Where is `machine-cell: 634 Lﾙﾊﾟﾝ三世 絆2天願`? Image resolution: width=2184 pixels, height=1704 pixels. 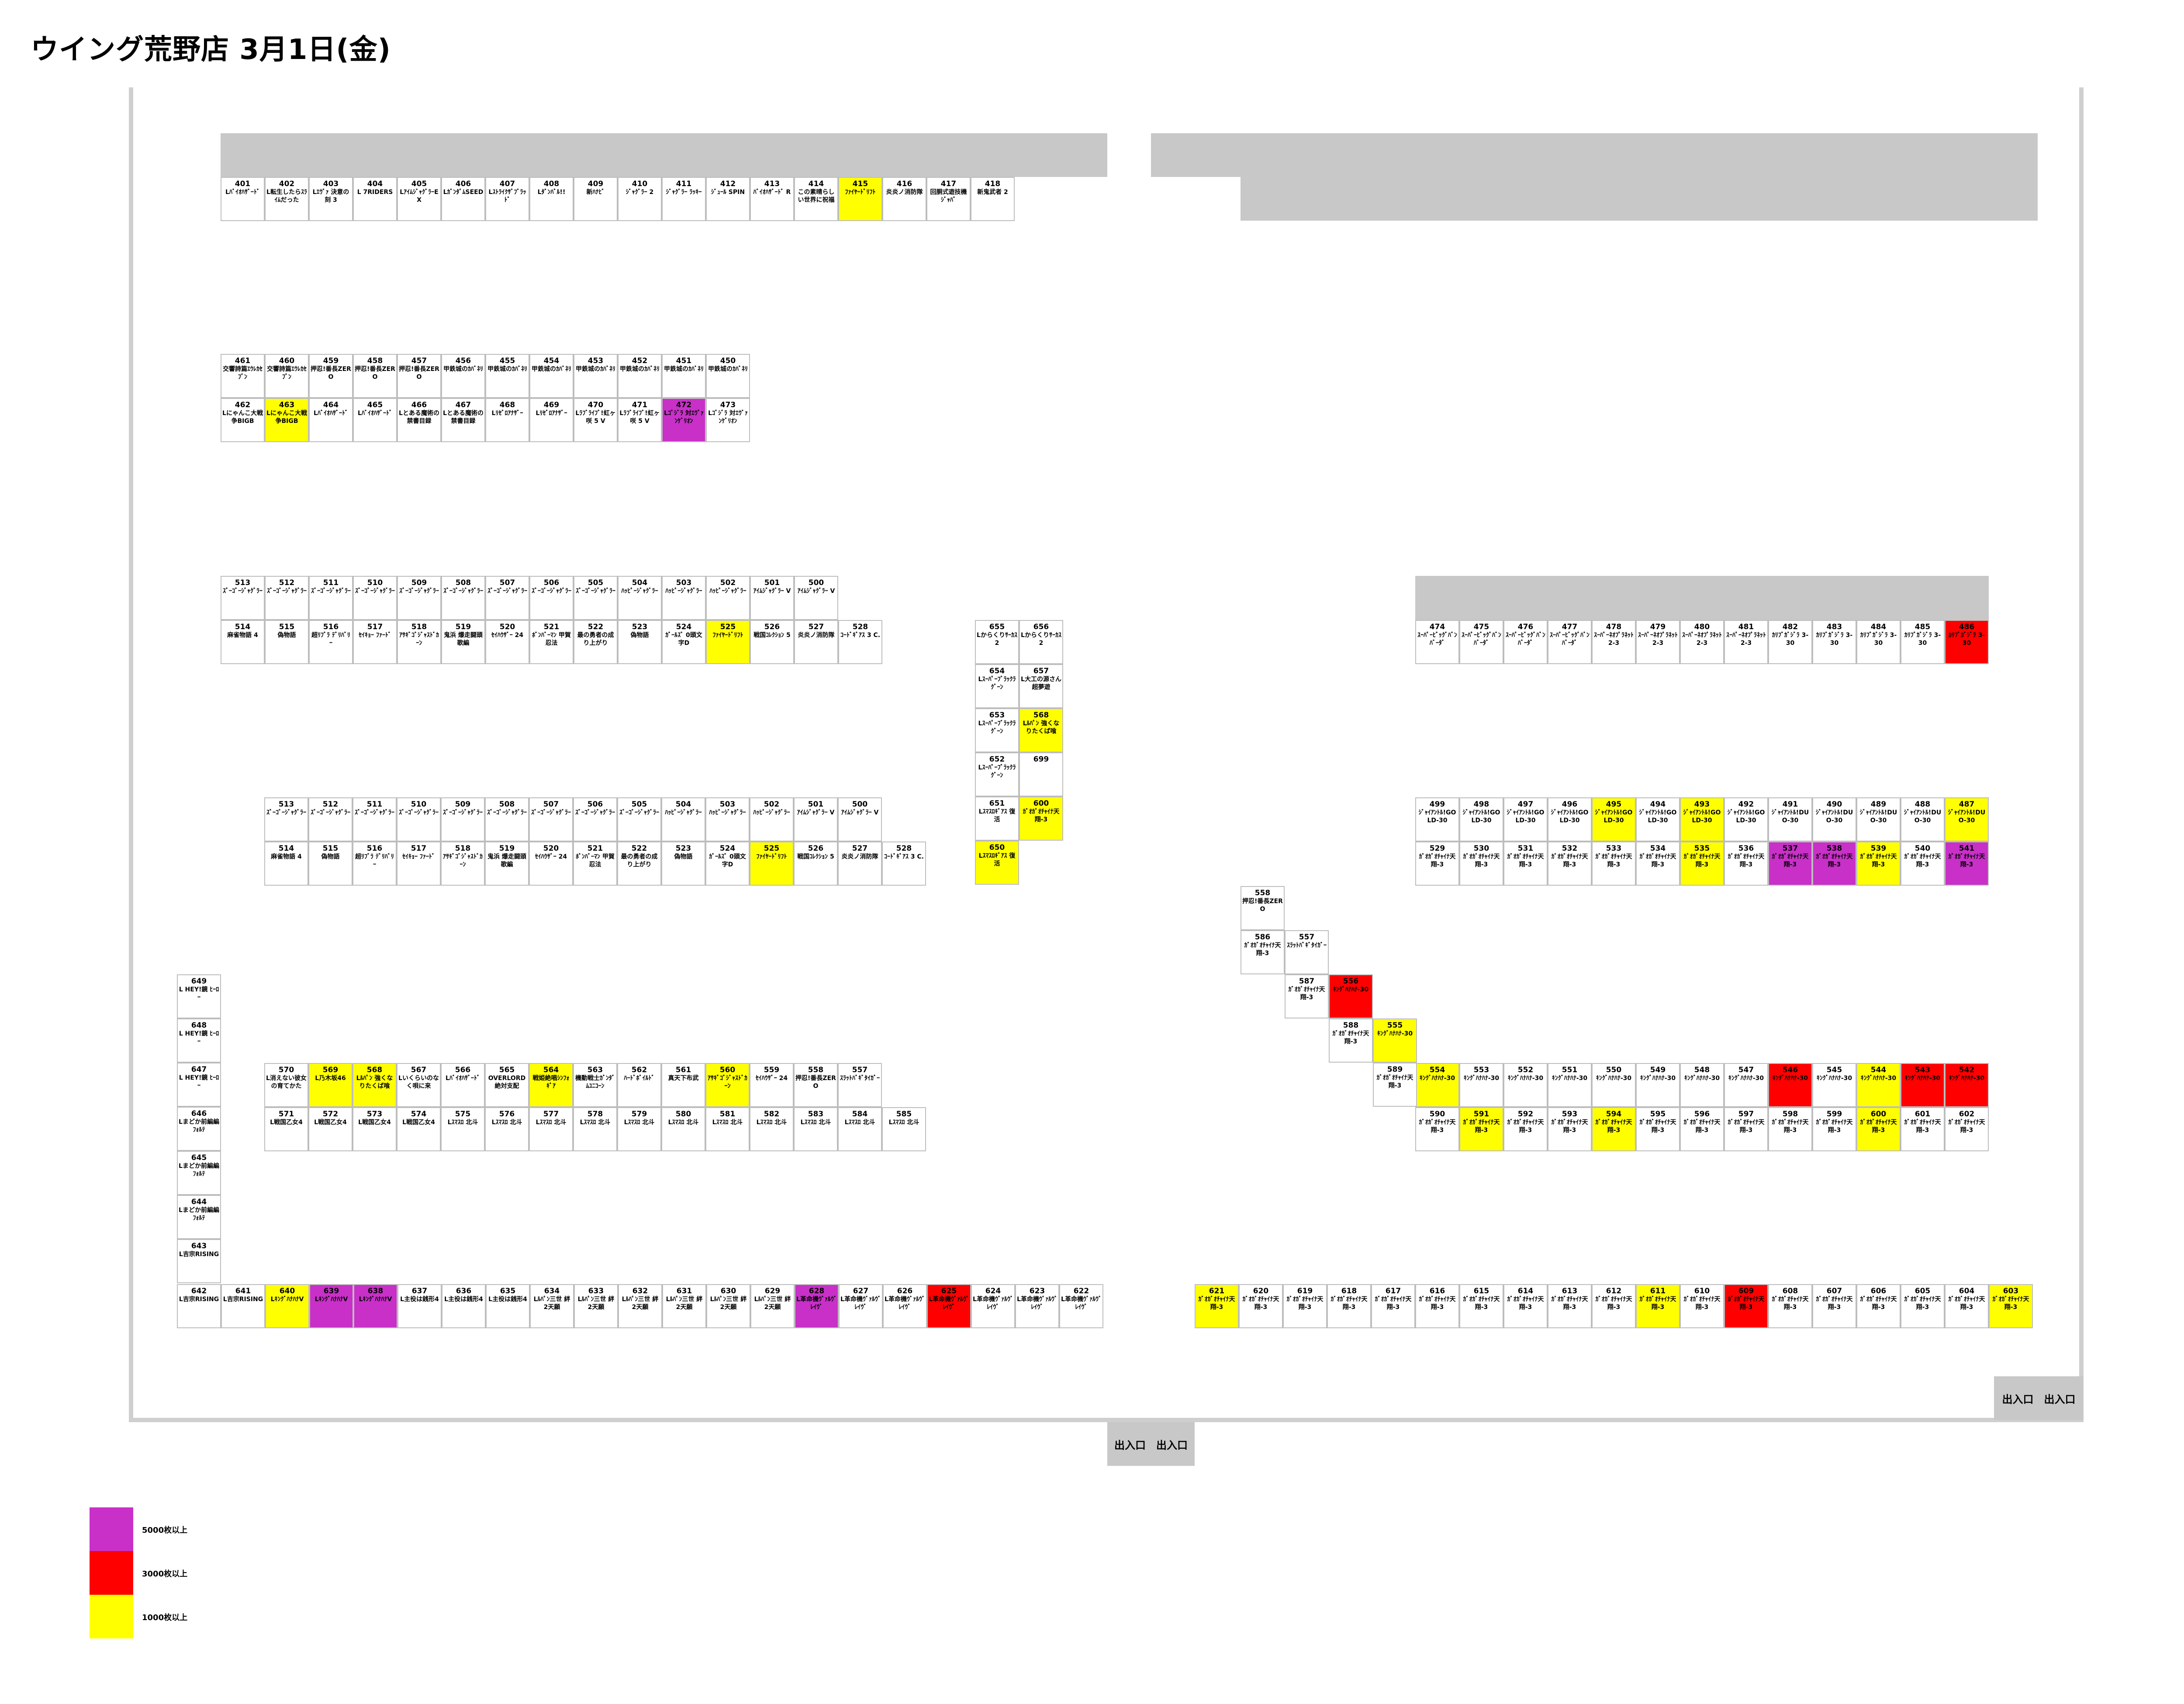
machine-cell: 634 Lﾙﾊﾟﾝ三世 絆2天願 is located at coordinates (552, 1306).